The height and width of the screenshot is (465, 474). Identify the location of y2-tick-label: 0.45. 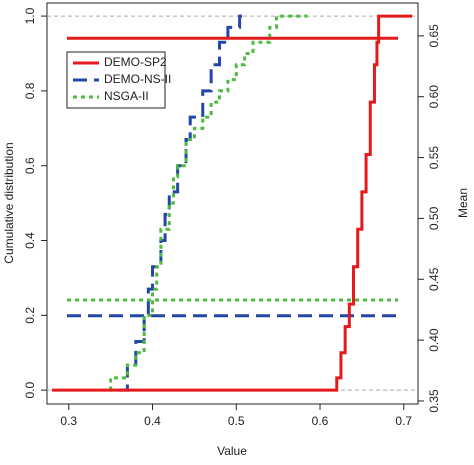
(434, 279).